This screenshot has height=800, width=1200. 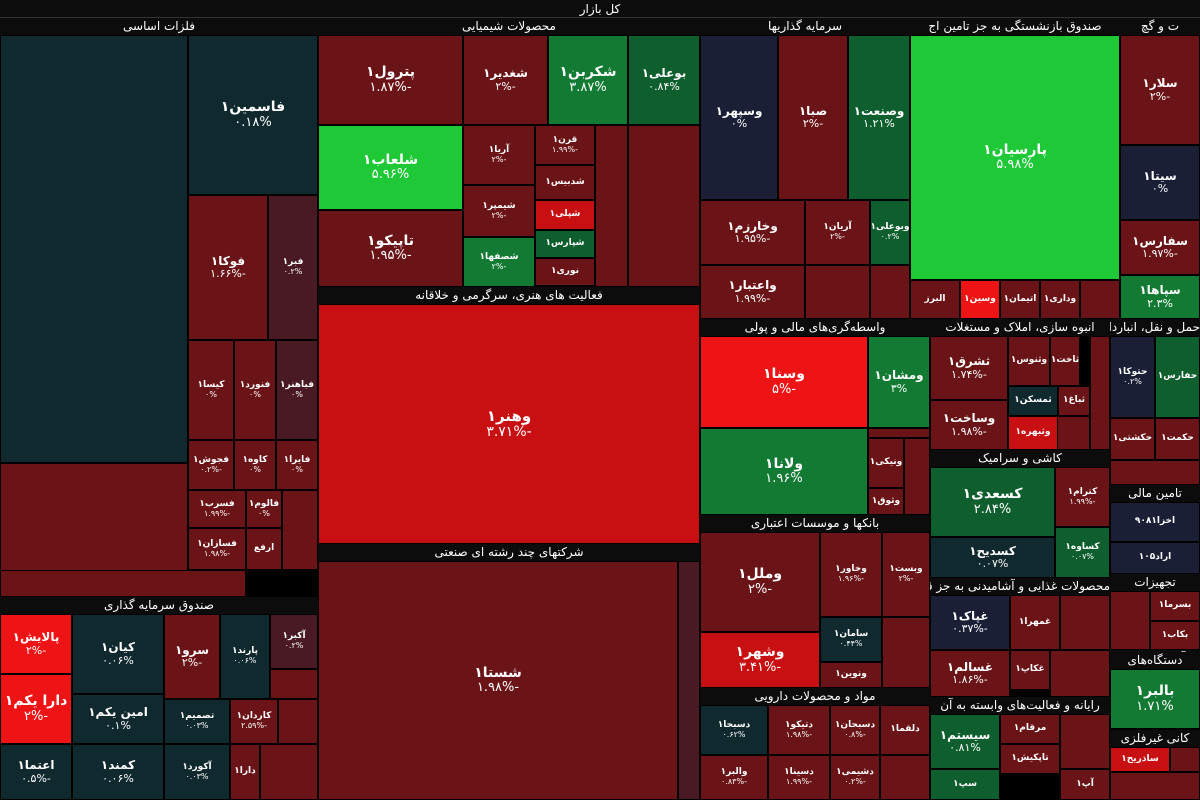 What do you see at coordinates (1155, 558) in the screenshot?
I see `stock-tile: اراد۱۰۵` at bounding box center [1155, 558].